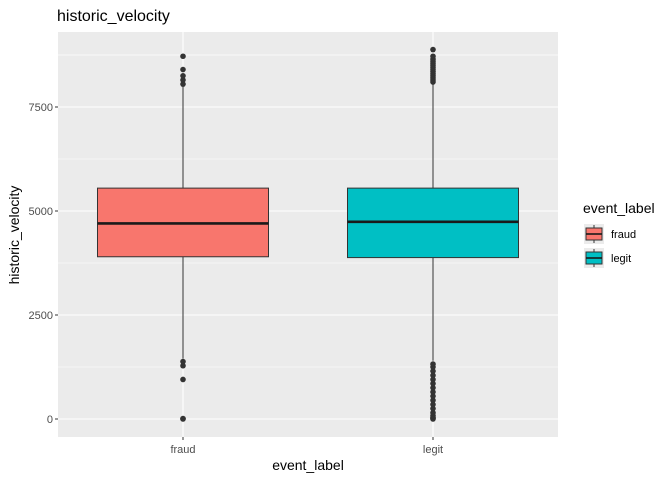 The height and width of the screenshot is (480, 672). I want to click on y-axis-ticks: 0 2500 5000 7500, so click(43, 264).